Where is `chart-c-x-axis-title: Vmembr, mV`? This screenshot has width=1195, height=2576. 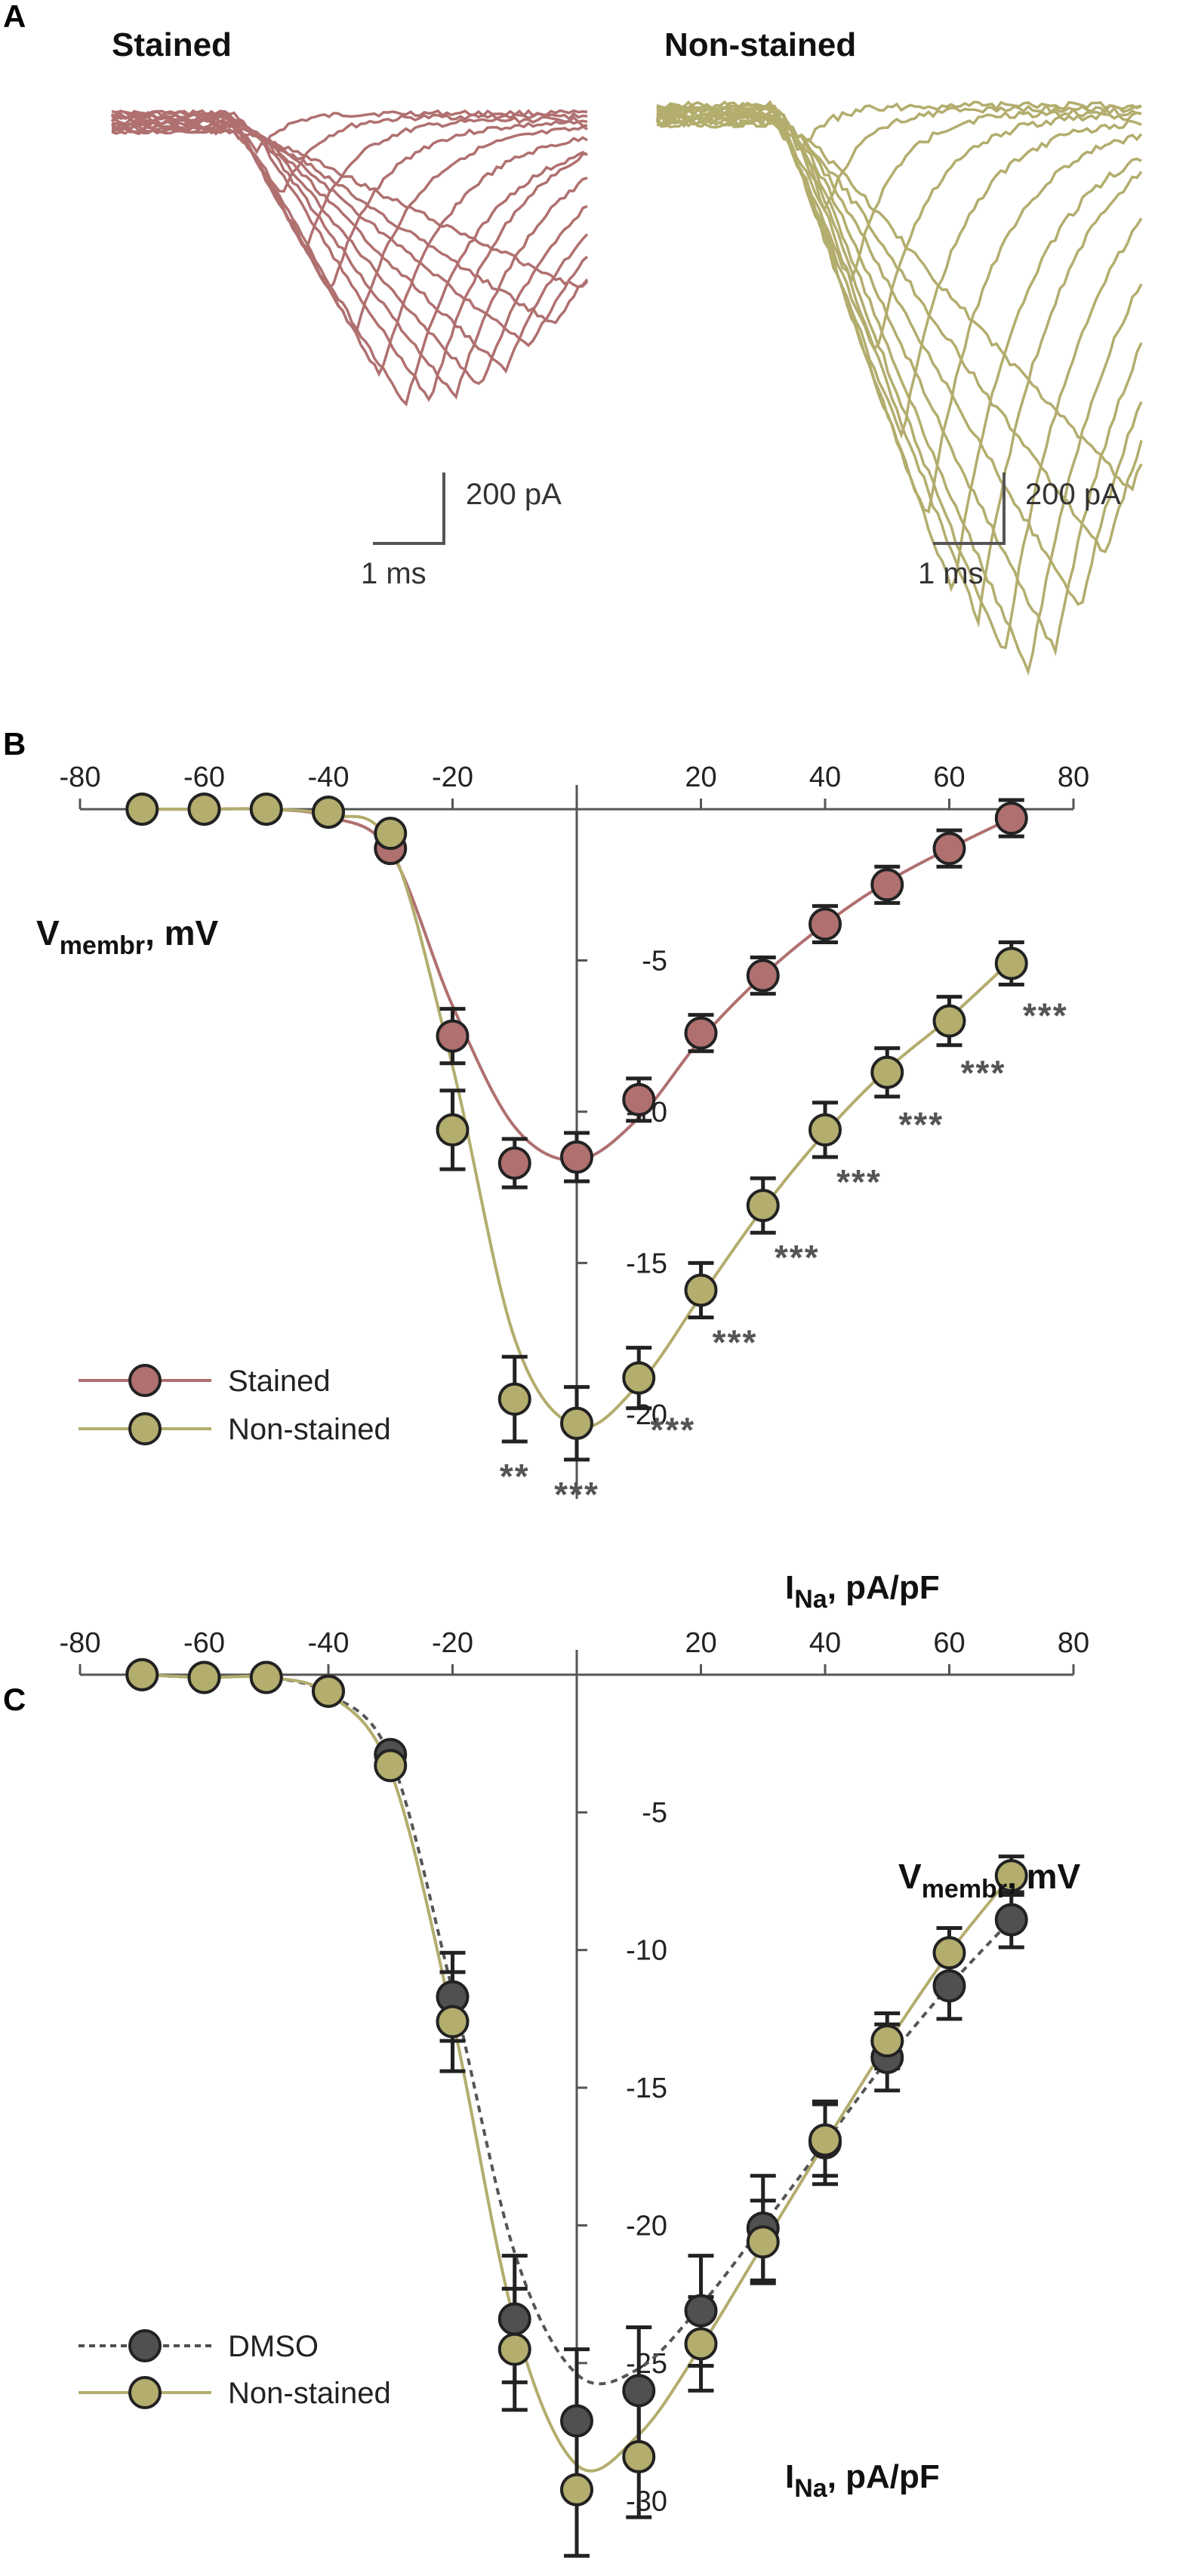
chart-c-x-axis-title: Vmembr, mV is located at coordinates (989, 1880).